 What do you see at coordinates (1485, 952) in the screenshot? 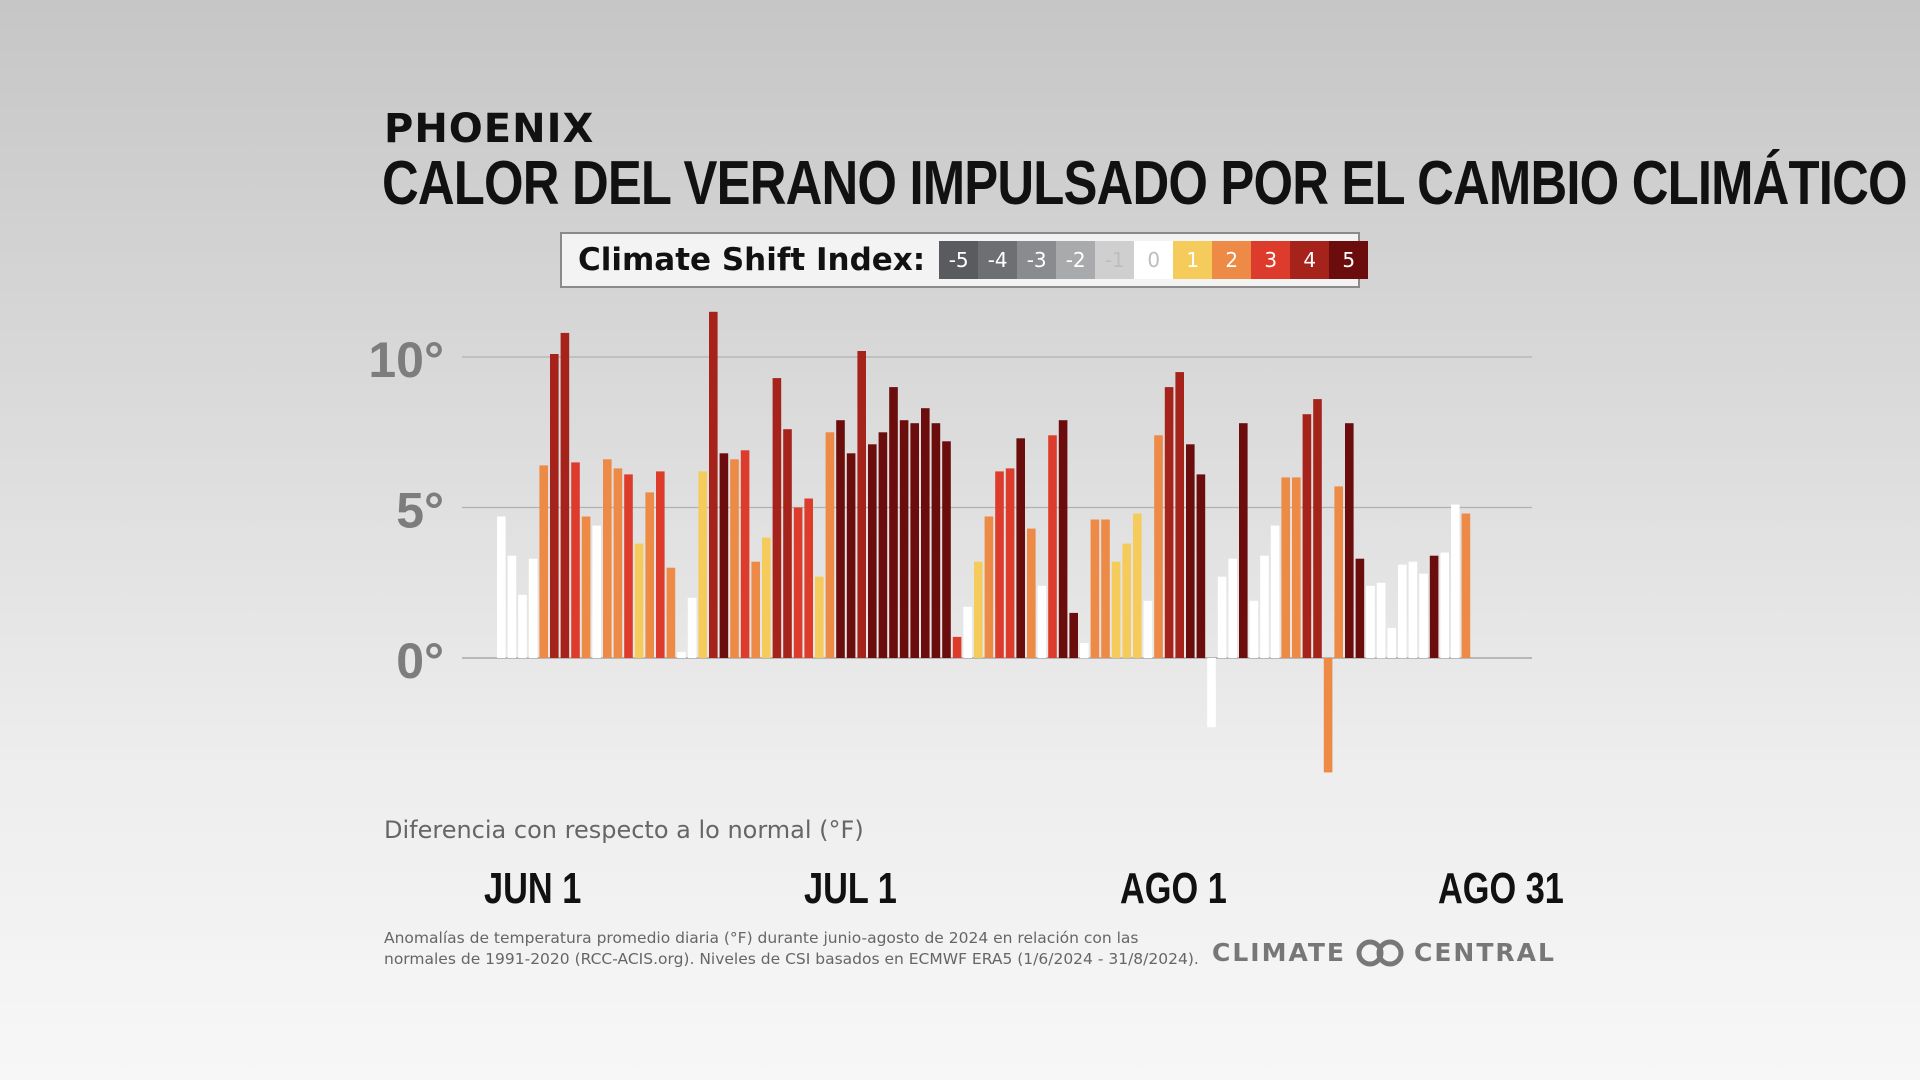
I see `brand-word-right: CENTRAL` at bounding box center [1485, 952].